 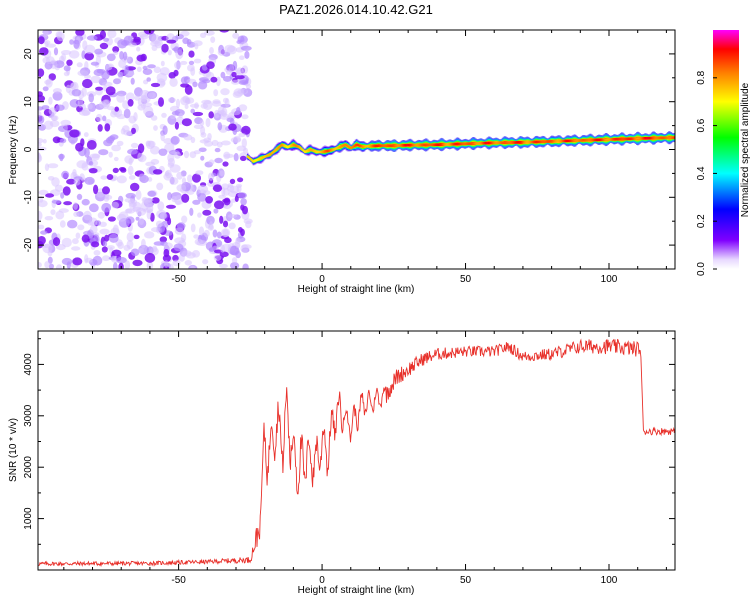 I want to click on spectrogram-y-label: Frequency (Hz), so click(x=13, y=150).